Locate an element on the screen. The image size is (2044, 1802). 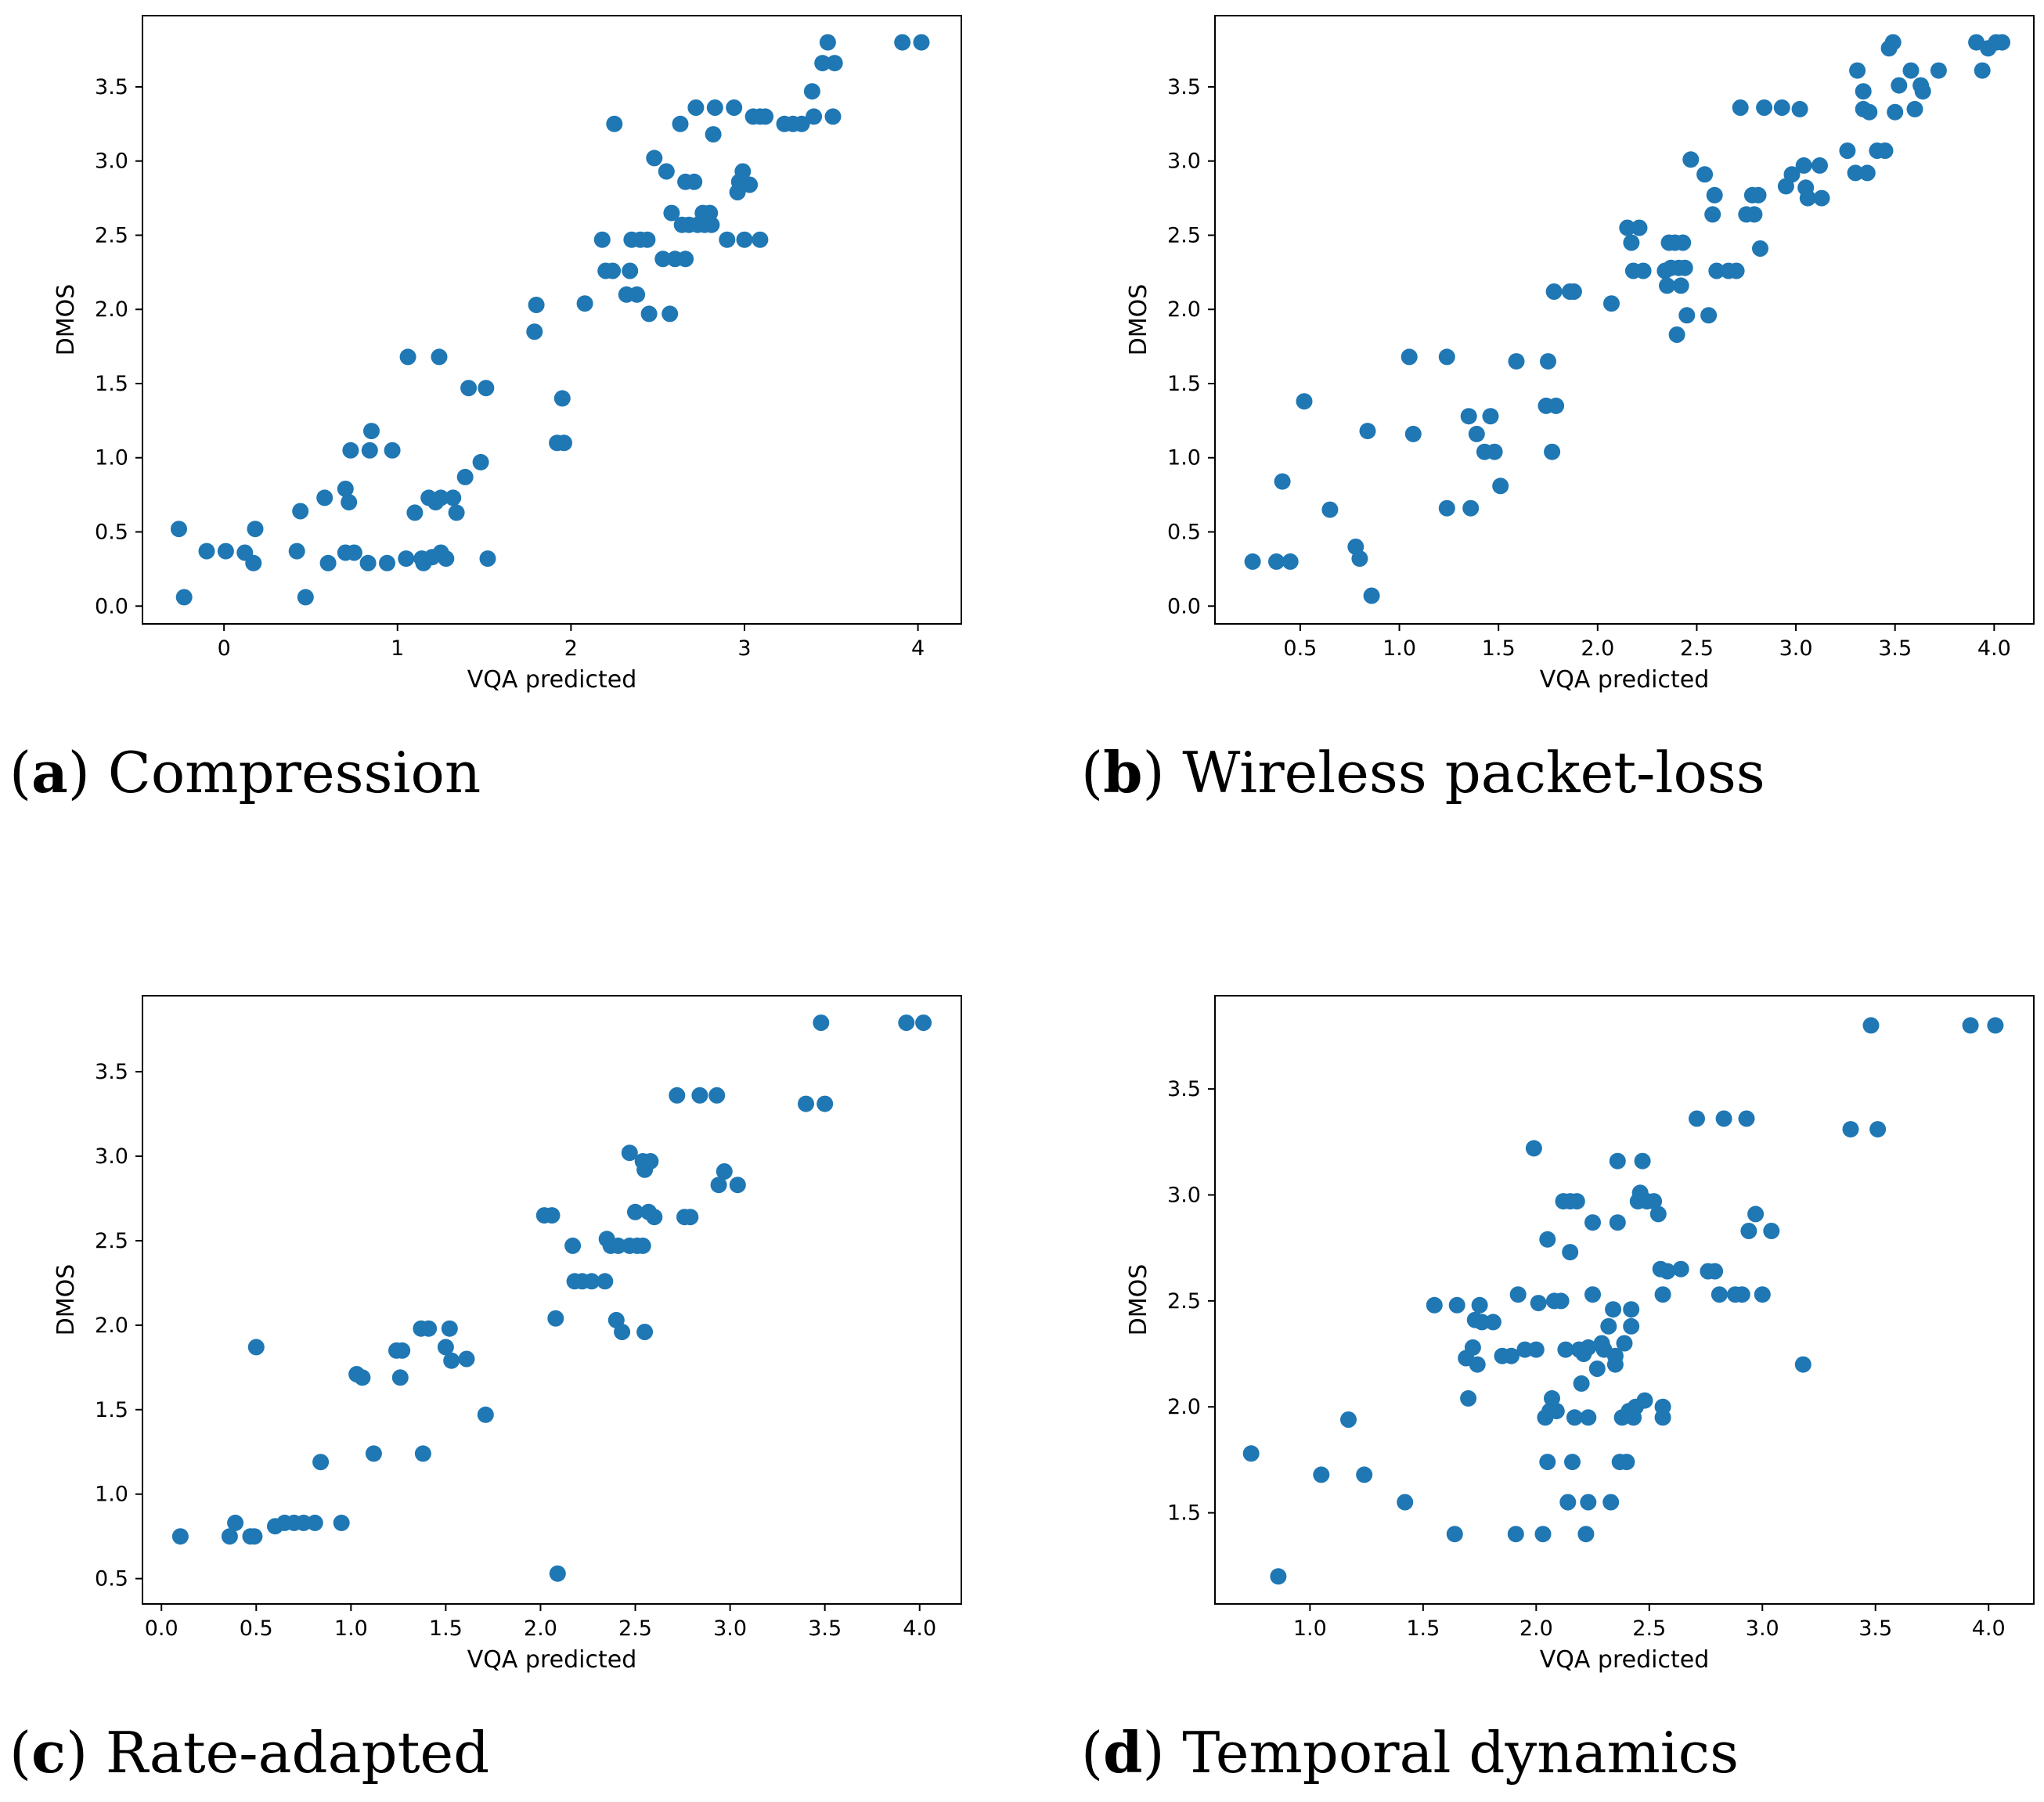
panel-a-points is located at coordinates (550, 320).